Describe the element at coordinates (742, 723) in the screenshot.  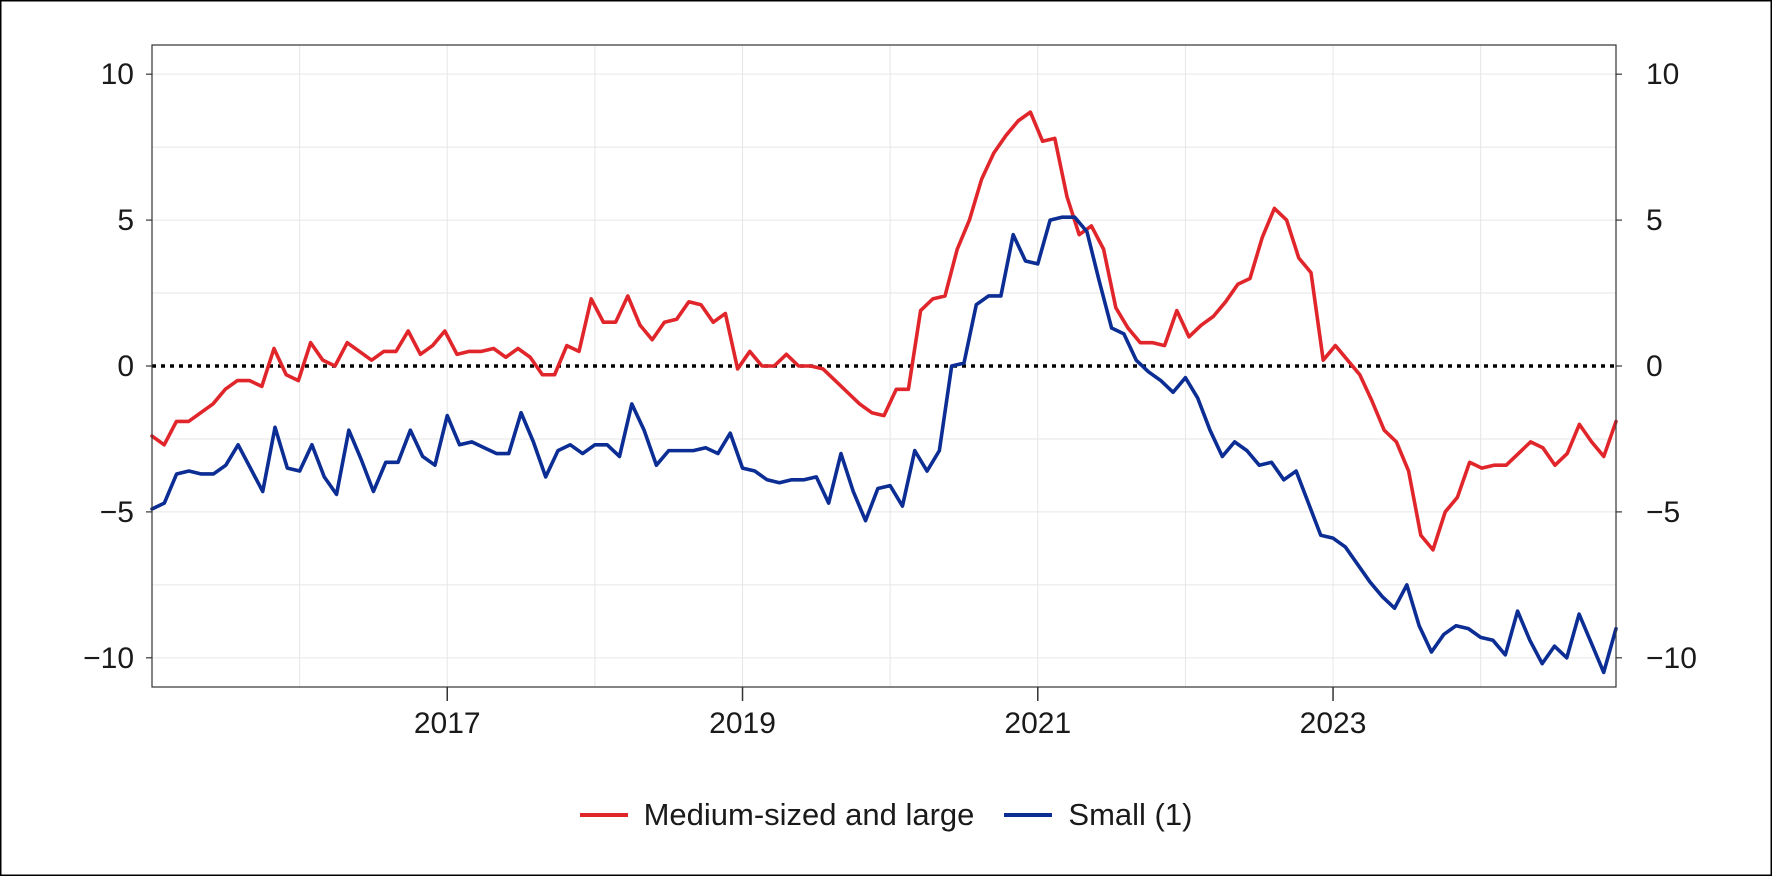
I see `x-tick-label: 2019` at that location.